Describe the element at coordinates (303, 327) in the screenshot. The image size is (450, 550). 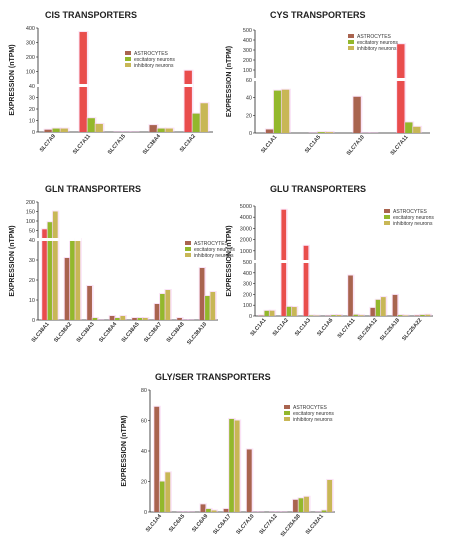
I see `category-label: SLC1A3` at that location.